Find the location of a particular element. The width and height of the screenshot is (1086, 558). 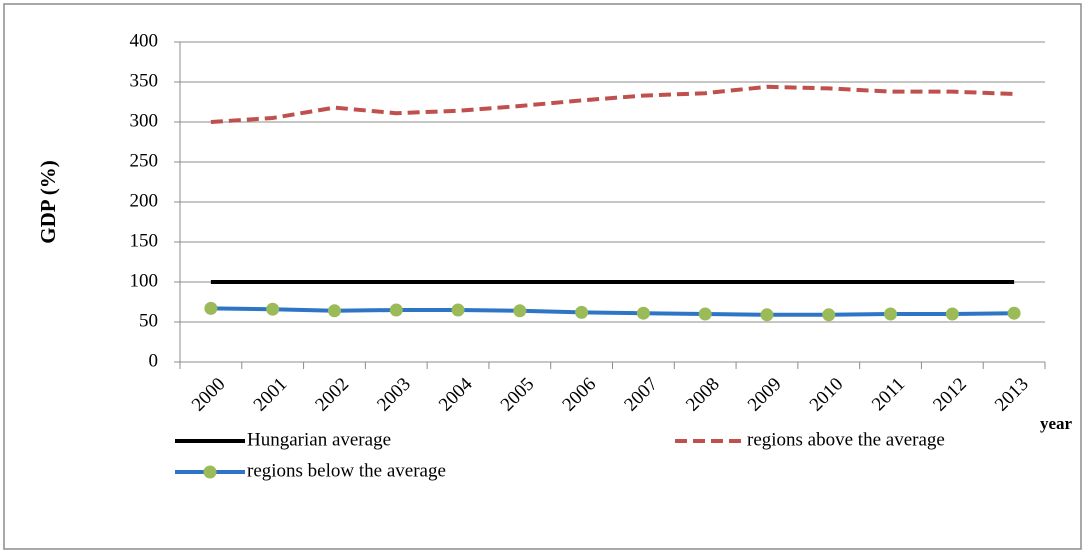

y-tick-label: 400 is located at coordinates (144, 40).